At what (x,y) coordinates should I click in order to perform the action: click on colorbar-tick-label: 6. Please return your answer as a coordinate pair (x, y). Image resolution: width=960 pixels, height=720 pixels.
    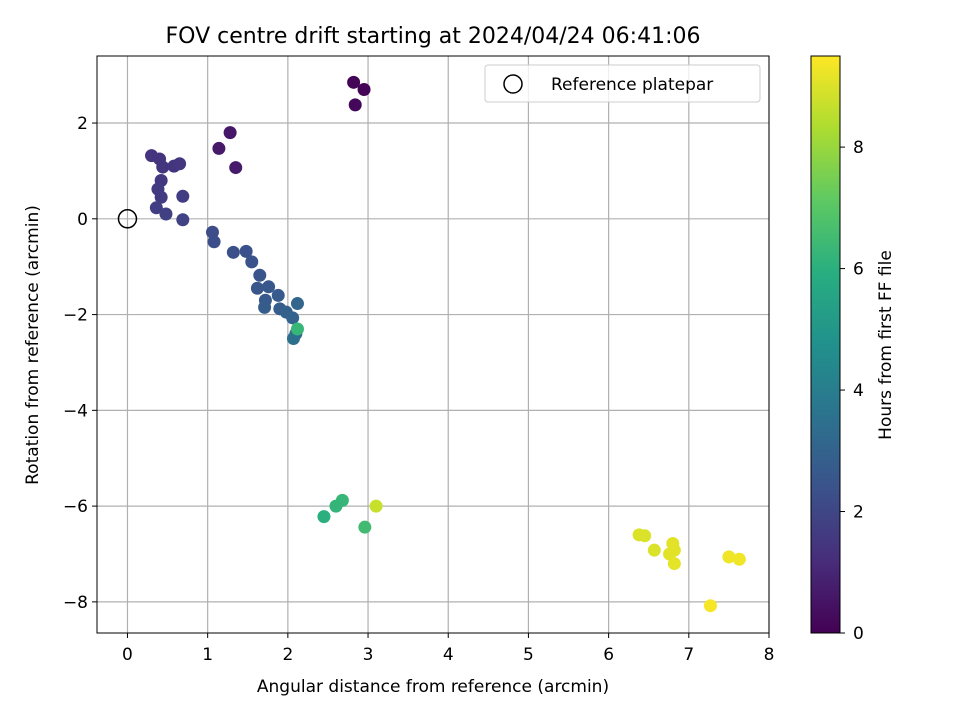
    Looking at the image, I should click on (858, 270).